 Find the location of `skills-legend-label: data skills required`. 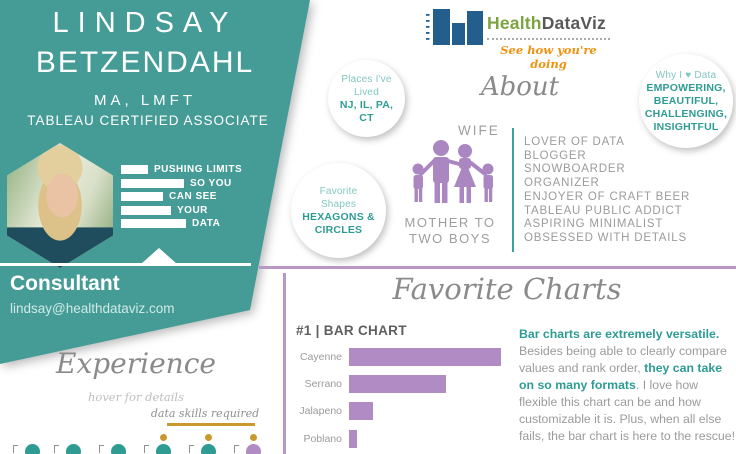

skills-legend-label: data skills required is located at coordinates (205, 413).